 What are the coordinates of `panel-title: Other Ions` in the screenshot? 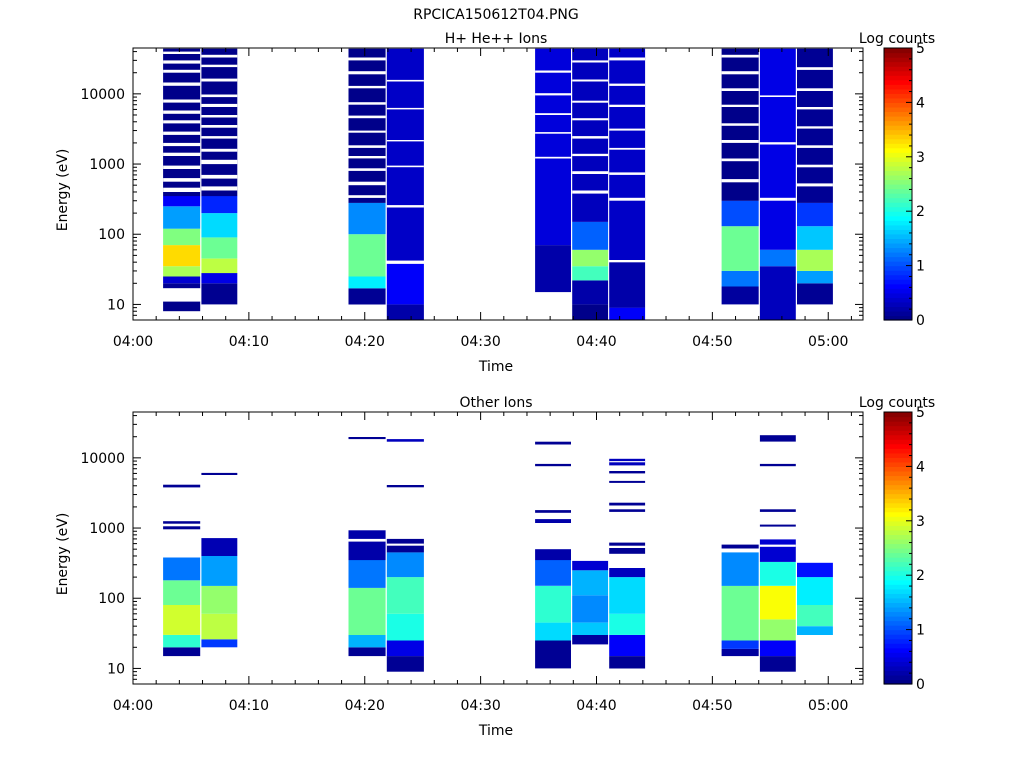 It's located at (495, 403).